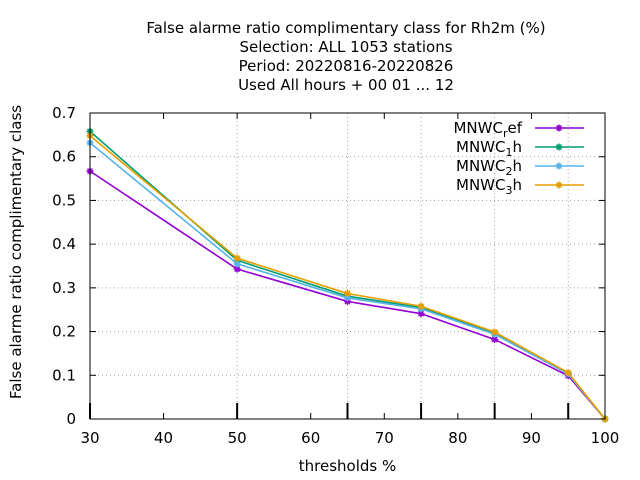 The image size is (640, 480). What do you see at coordinates (559, 185) in the screenshot?
I see `legend-marker-3-cross` at bounding box center [559, 185].